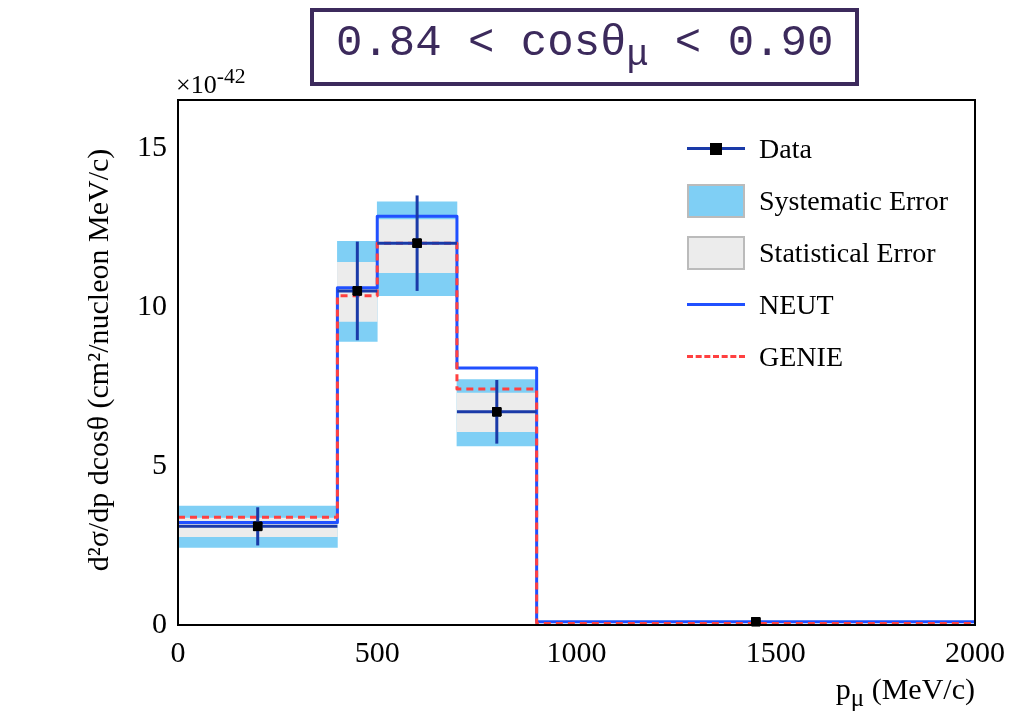 The image size is (1026, 728). I want to click on y-axis-title: d²σ/dp dcosθ (cm²/nucleon MeV/c), so click(98, 360).